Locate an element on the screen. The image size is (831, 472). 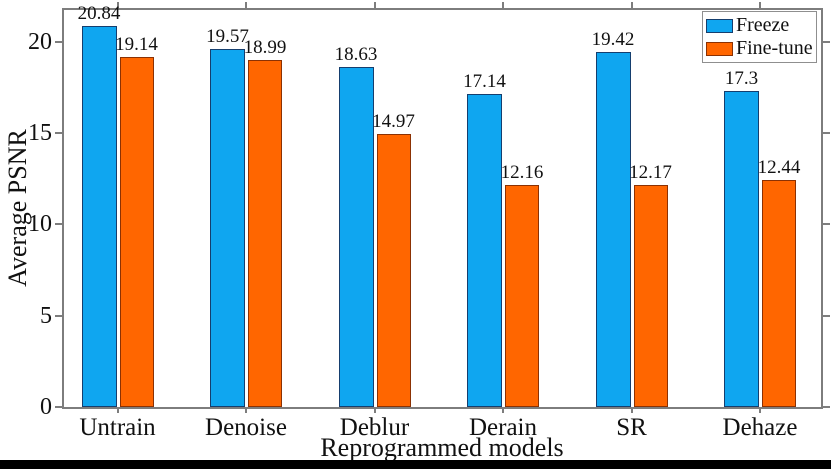
bar-value-label: 19.57 is located at coordinates (227, 36).